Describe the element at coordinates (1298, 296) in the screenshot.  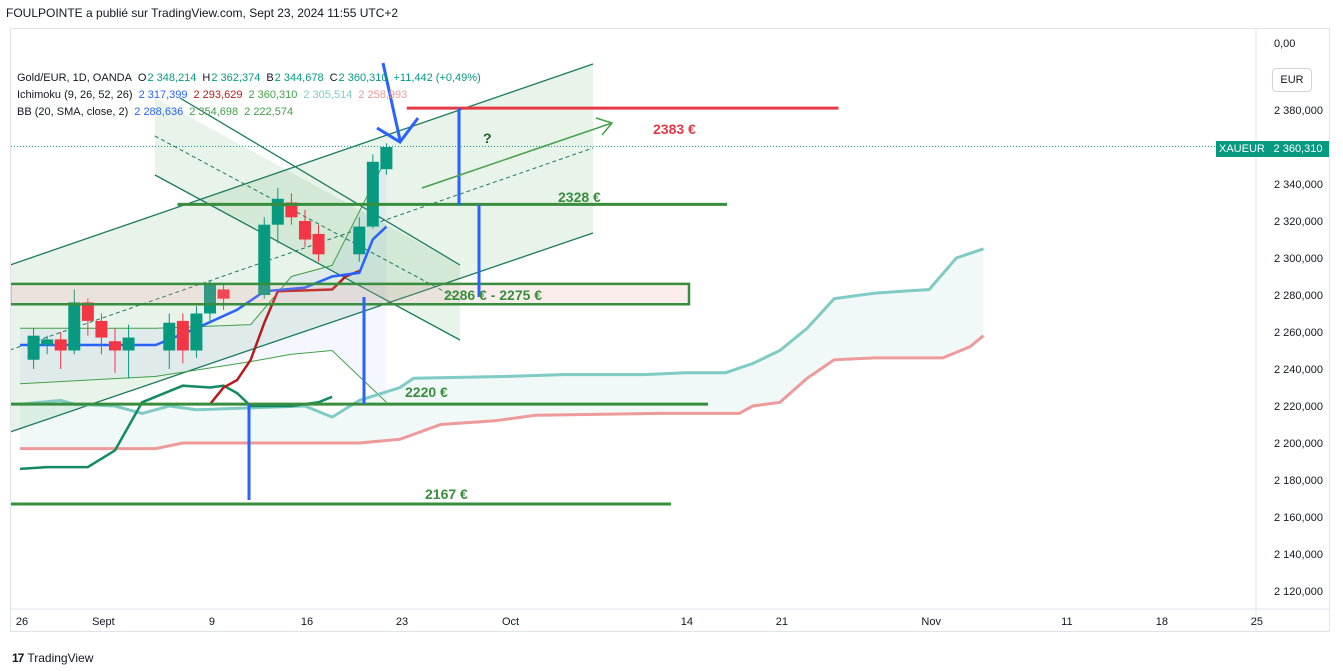
I see `y-tick-label: 2 280,000` at that location.